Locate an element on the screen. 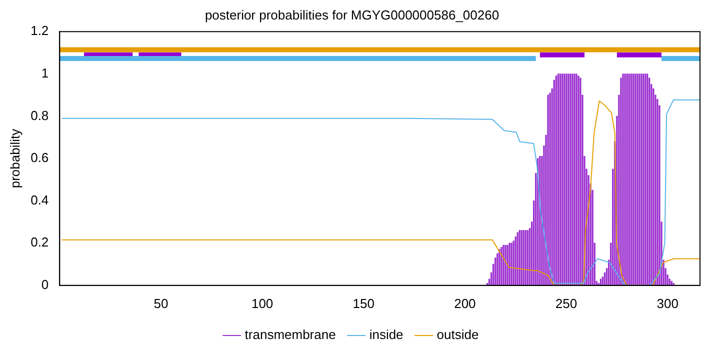  x-tick-label: 100 is located at coordinates (262, 303).